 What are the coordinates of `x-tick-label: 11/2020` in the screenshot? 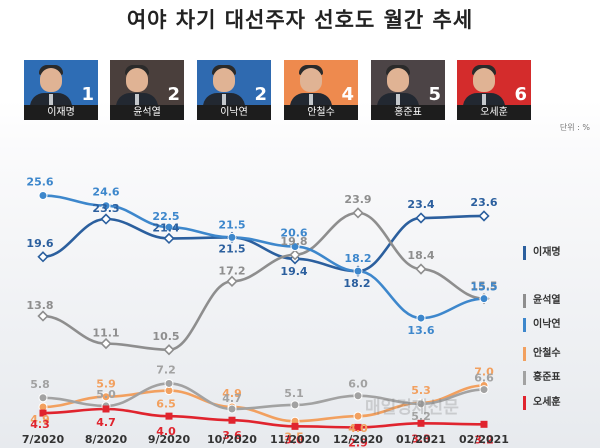 It's located at (295, 439).